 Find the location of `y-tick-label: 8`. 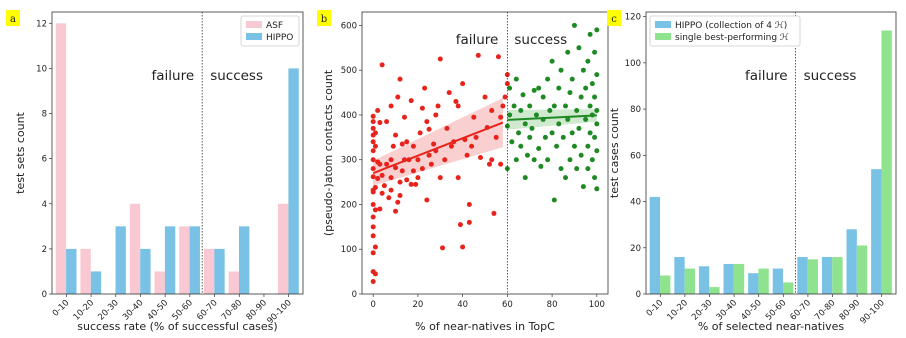

y-tick-label: 8 is located at coordinates (44, 115).